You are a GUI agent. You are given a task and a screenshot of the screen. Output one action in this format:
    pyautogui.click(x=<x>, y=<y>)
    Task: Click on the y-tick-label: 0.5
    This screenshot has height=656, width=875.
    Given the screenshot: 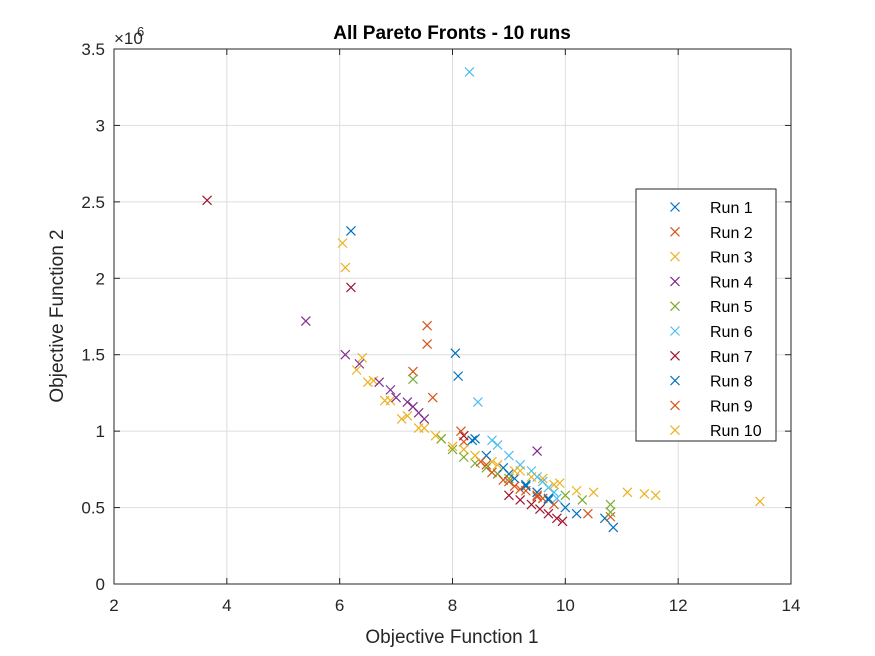 What is the action you would take?
    pyautogui.click(x=93, y=508)
    